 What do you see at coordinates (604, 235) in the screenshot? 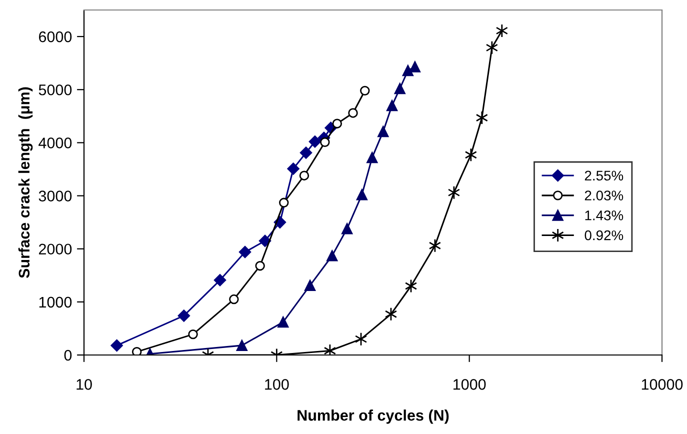
I see `legend-label: 0.92%` at bounding box center [604, 235].